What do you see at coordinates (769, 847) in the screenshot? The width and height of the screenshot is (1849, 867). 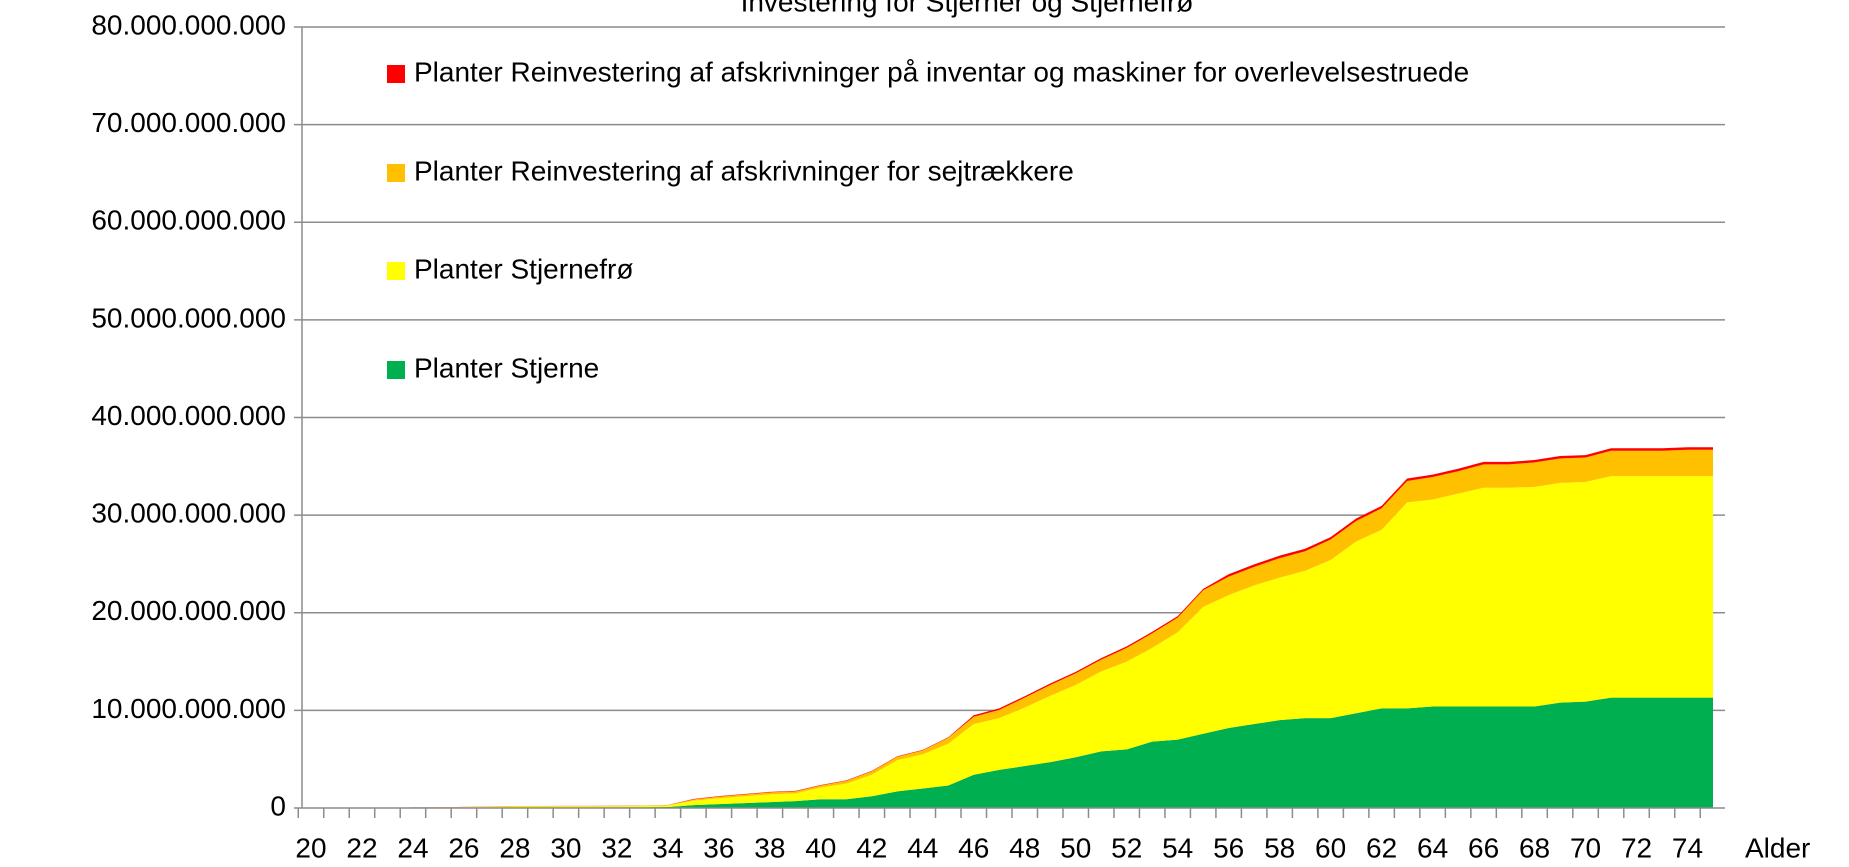 I see `x-tick-label: 38` at bounding box center [769, 847].